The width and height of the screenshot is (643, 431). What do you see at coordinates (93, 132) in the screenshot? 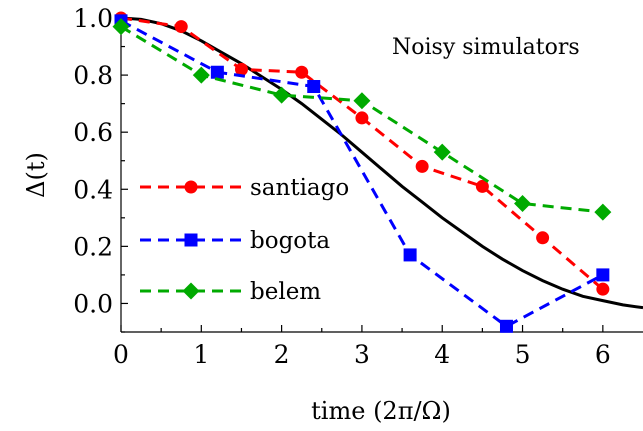
I see `y-tick-label: 0.6` at bounding box center [93, 132].